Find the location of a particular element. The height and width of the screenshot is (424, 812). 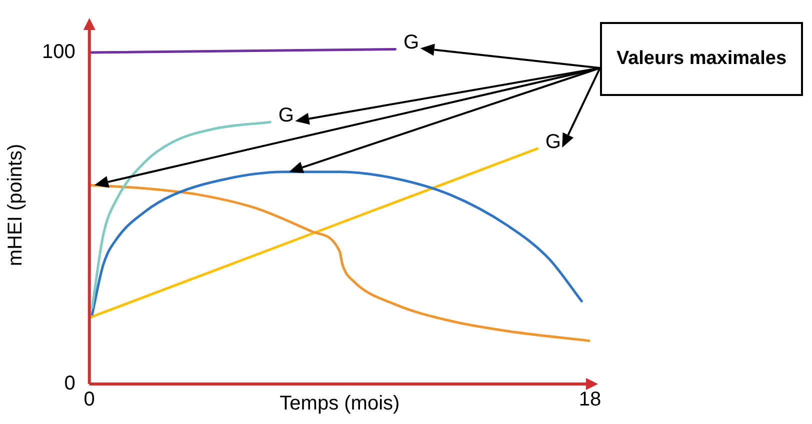

x-tick-label: 18 is located at coordinates (590, 399).